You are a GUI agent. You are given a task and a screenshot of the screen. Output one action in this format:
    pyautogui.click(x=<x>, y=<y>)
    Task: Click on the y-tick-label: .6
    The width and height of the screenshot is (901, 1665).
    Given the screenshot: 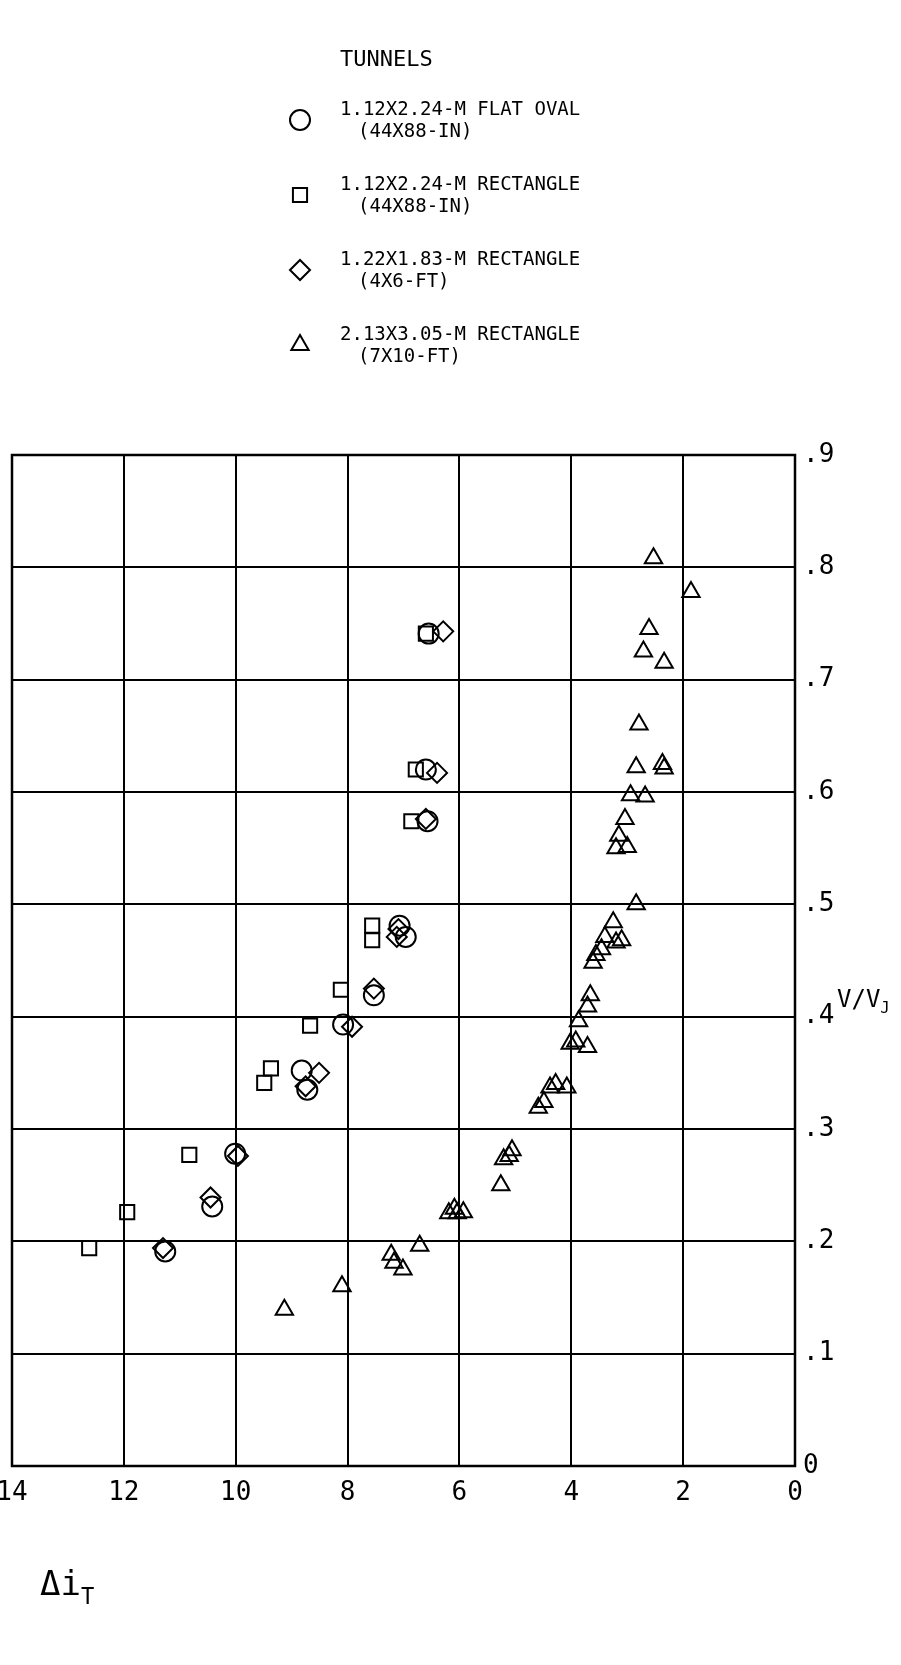 What is the action you would take?
    pyautogui.click(x=819, y=789)
    